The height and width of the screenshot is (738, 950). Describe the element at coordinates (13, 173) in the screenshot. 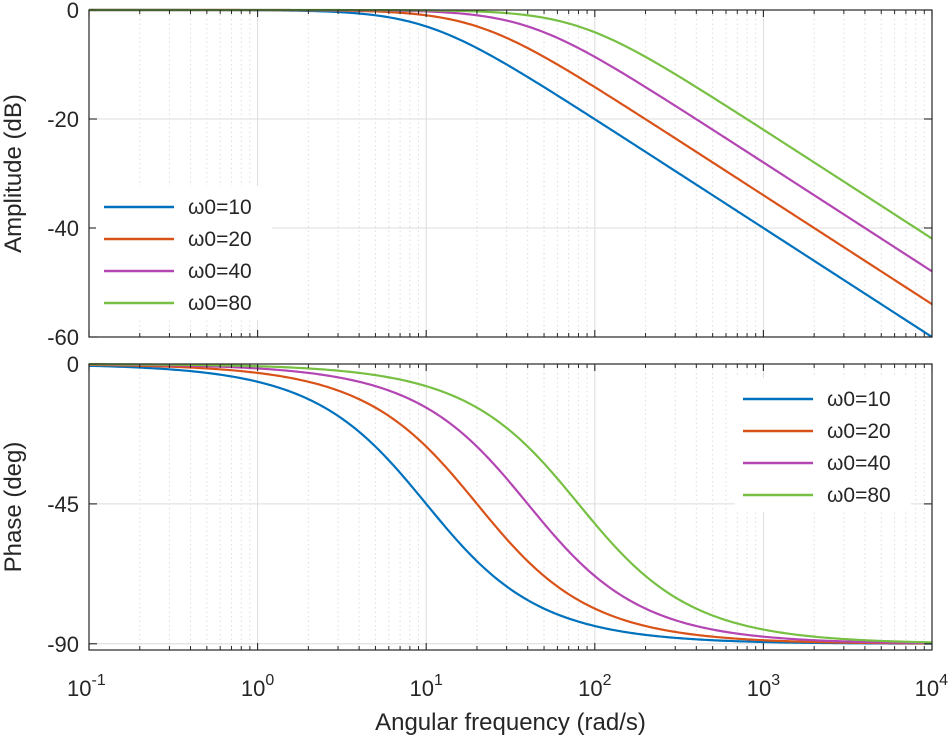

I see `amp-y-axis-label: Amplitude (dB)` at that location.